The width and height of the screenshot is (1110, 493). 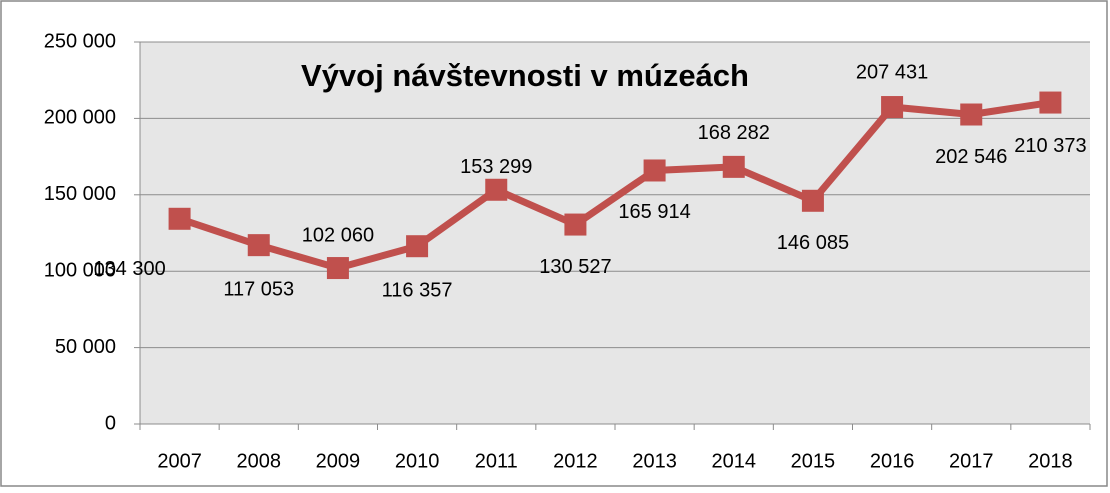 I want to click on y-tick-label: 150 000, so click(x=80, y=194).